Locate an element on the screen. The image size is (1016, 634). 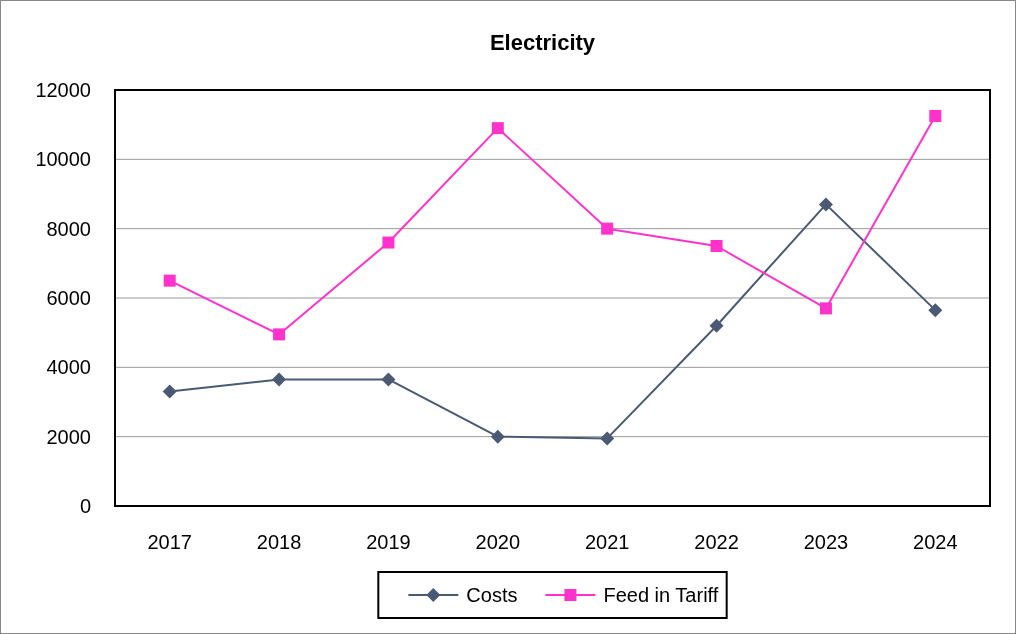
y-tick-label: 6000 is located at coordinates (68, 298).